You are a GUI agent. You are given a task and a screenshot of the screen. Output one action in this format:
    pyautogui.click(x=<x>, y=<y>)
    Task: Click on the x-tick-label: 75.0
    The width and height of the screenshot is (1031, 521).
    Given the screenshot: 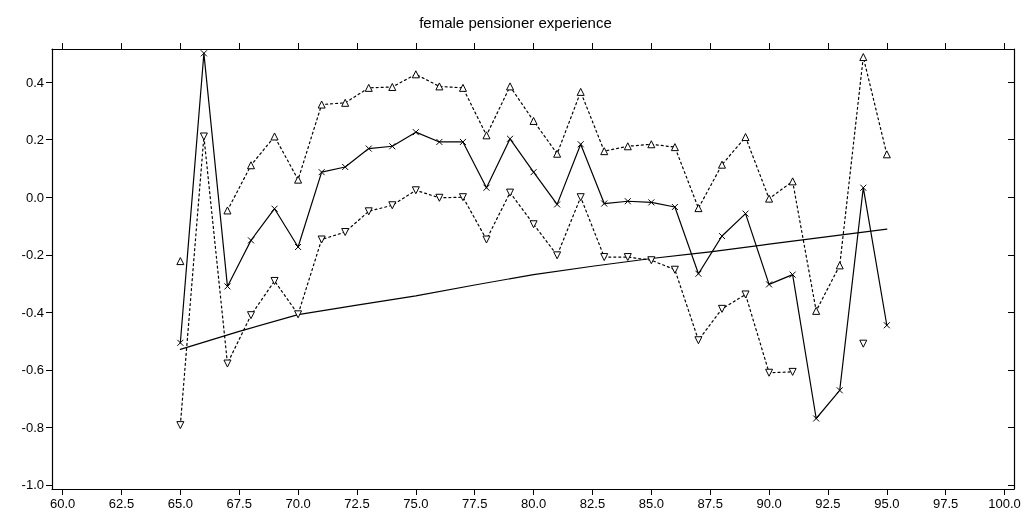 What is the action you would take?
    pyautogui.click(x=416, y=503)
    